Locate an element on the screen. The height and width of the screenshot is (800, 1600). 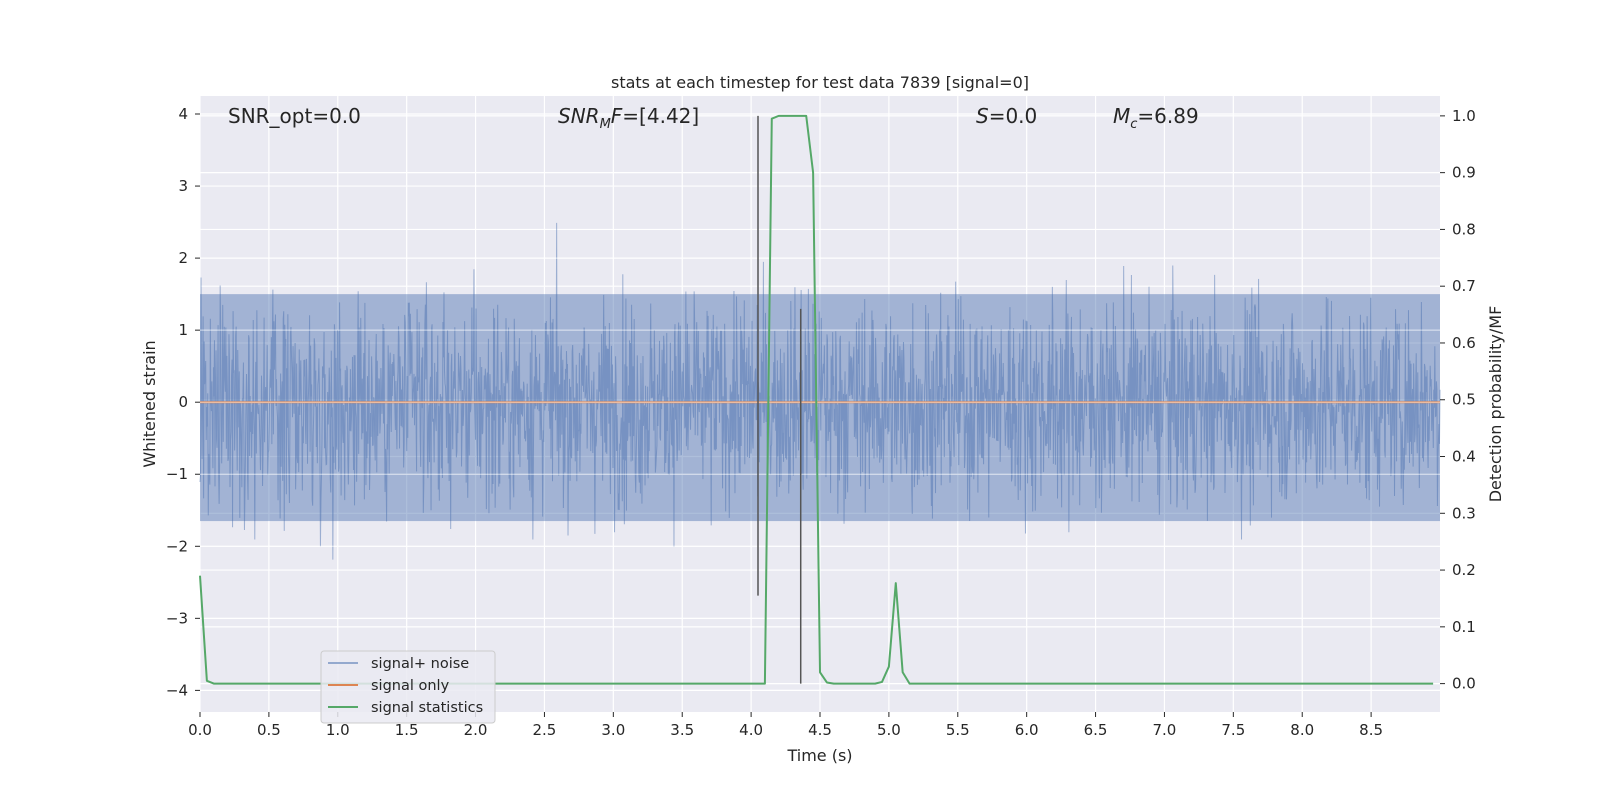
y-right-tick-label: 0.7 is located at coordinates (1464, 286).